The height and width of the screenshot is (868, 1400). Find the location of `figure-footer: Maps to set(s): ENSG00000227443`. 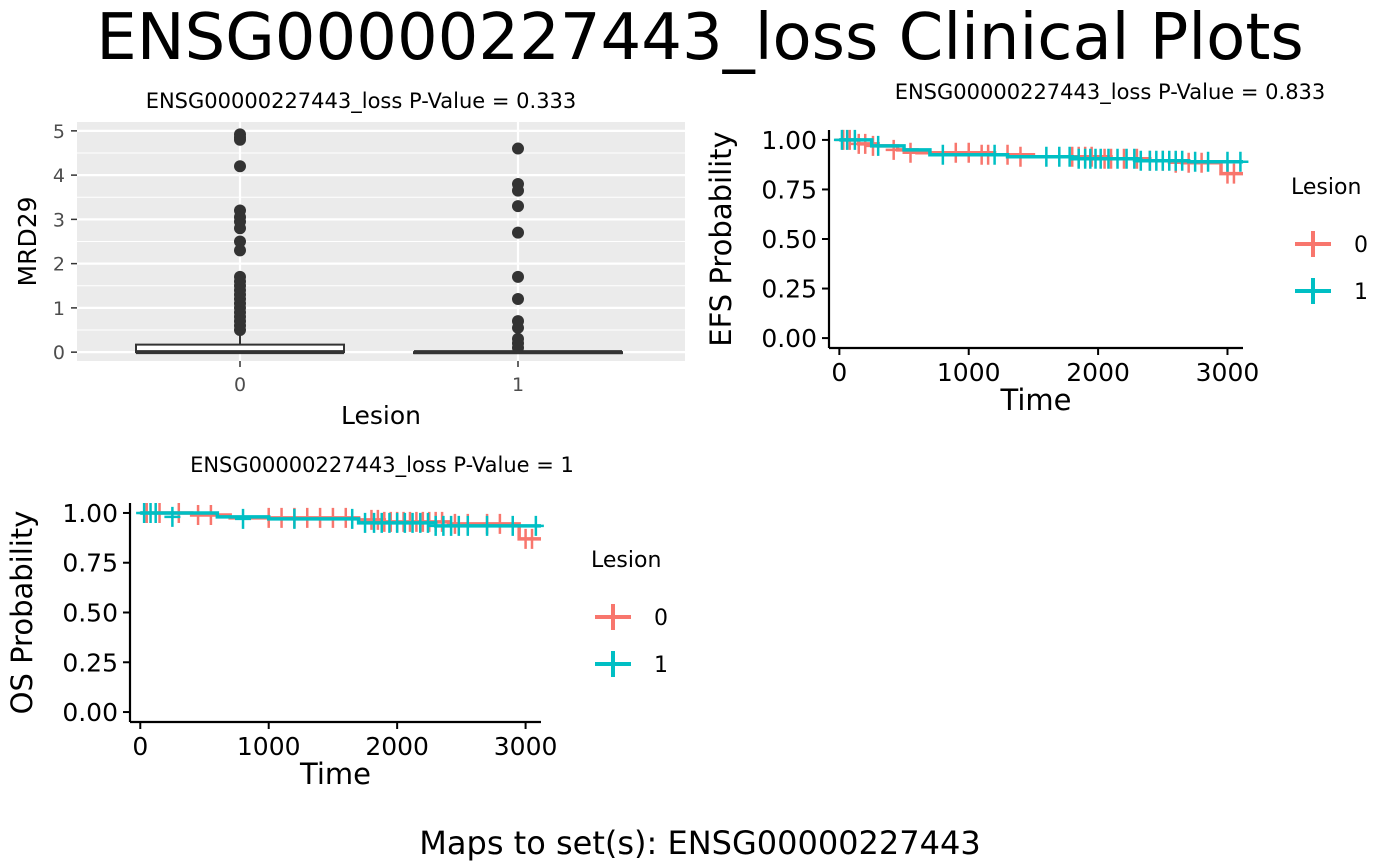

figure-footer: Maps to set(s): ENSG00000227443 is located at coordinates (700, 843).